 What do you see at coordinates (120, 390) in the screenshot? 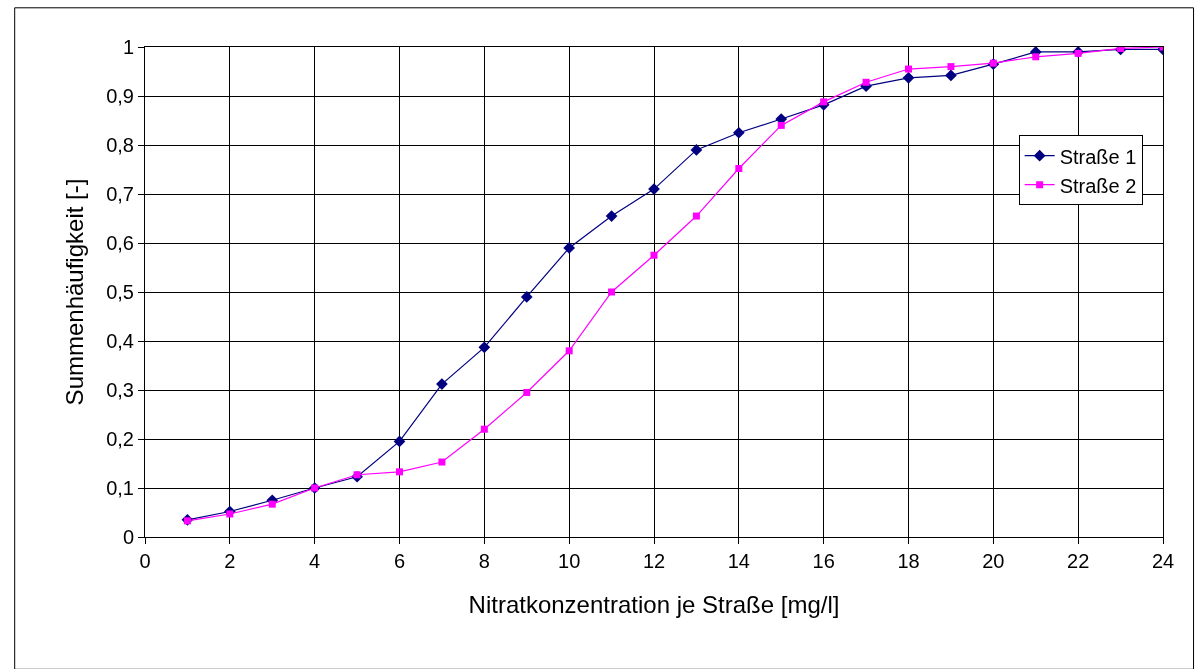
I see `y-tick-label: 0,3` at bounding box center [120, 390].